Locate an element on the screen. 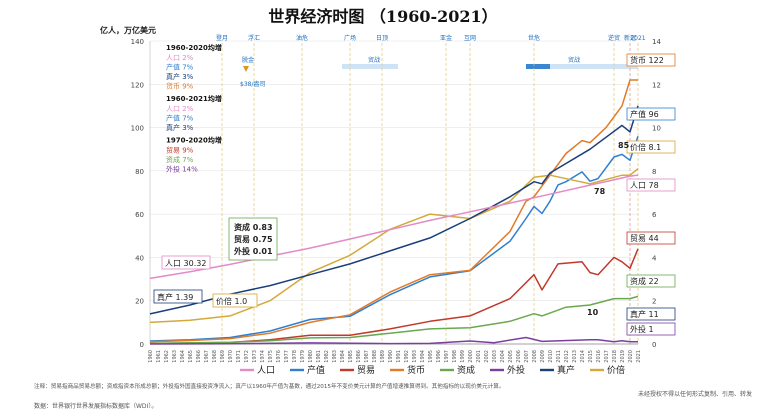 The height and width of the screenshot is (419, 766). x-tick: 1996 is located at coordinates (439, 356).